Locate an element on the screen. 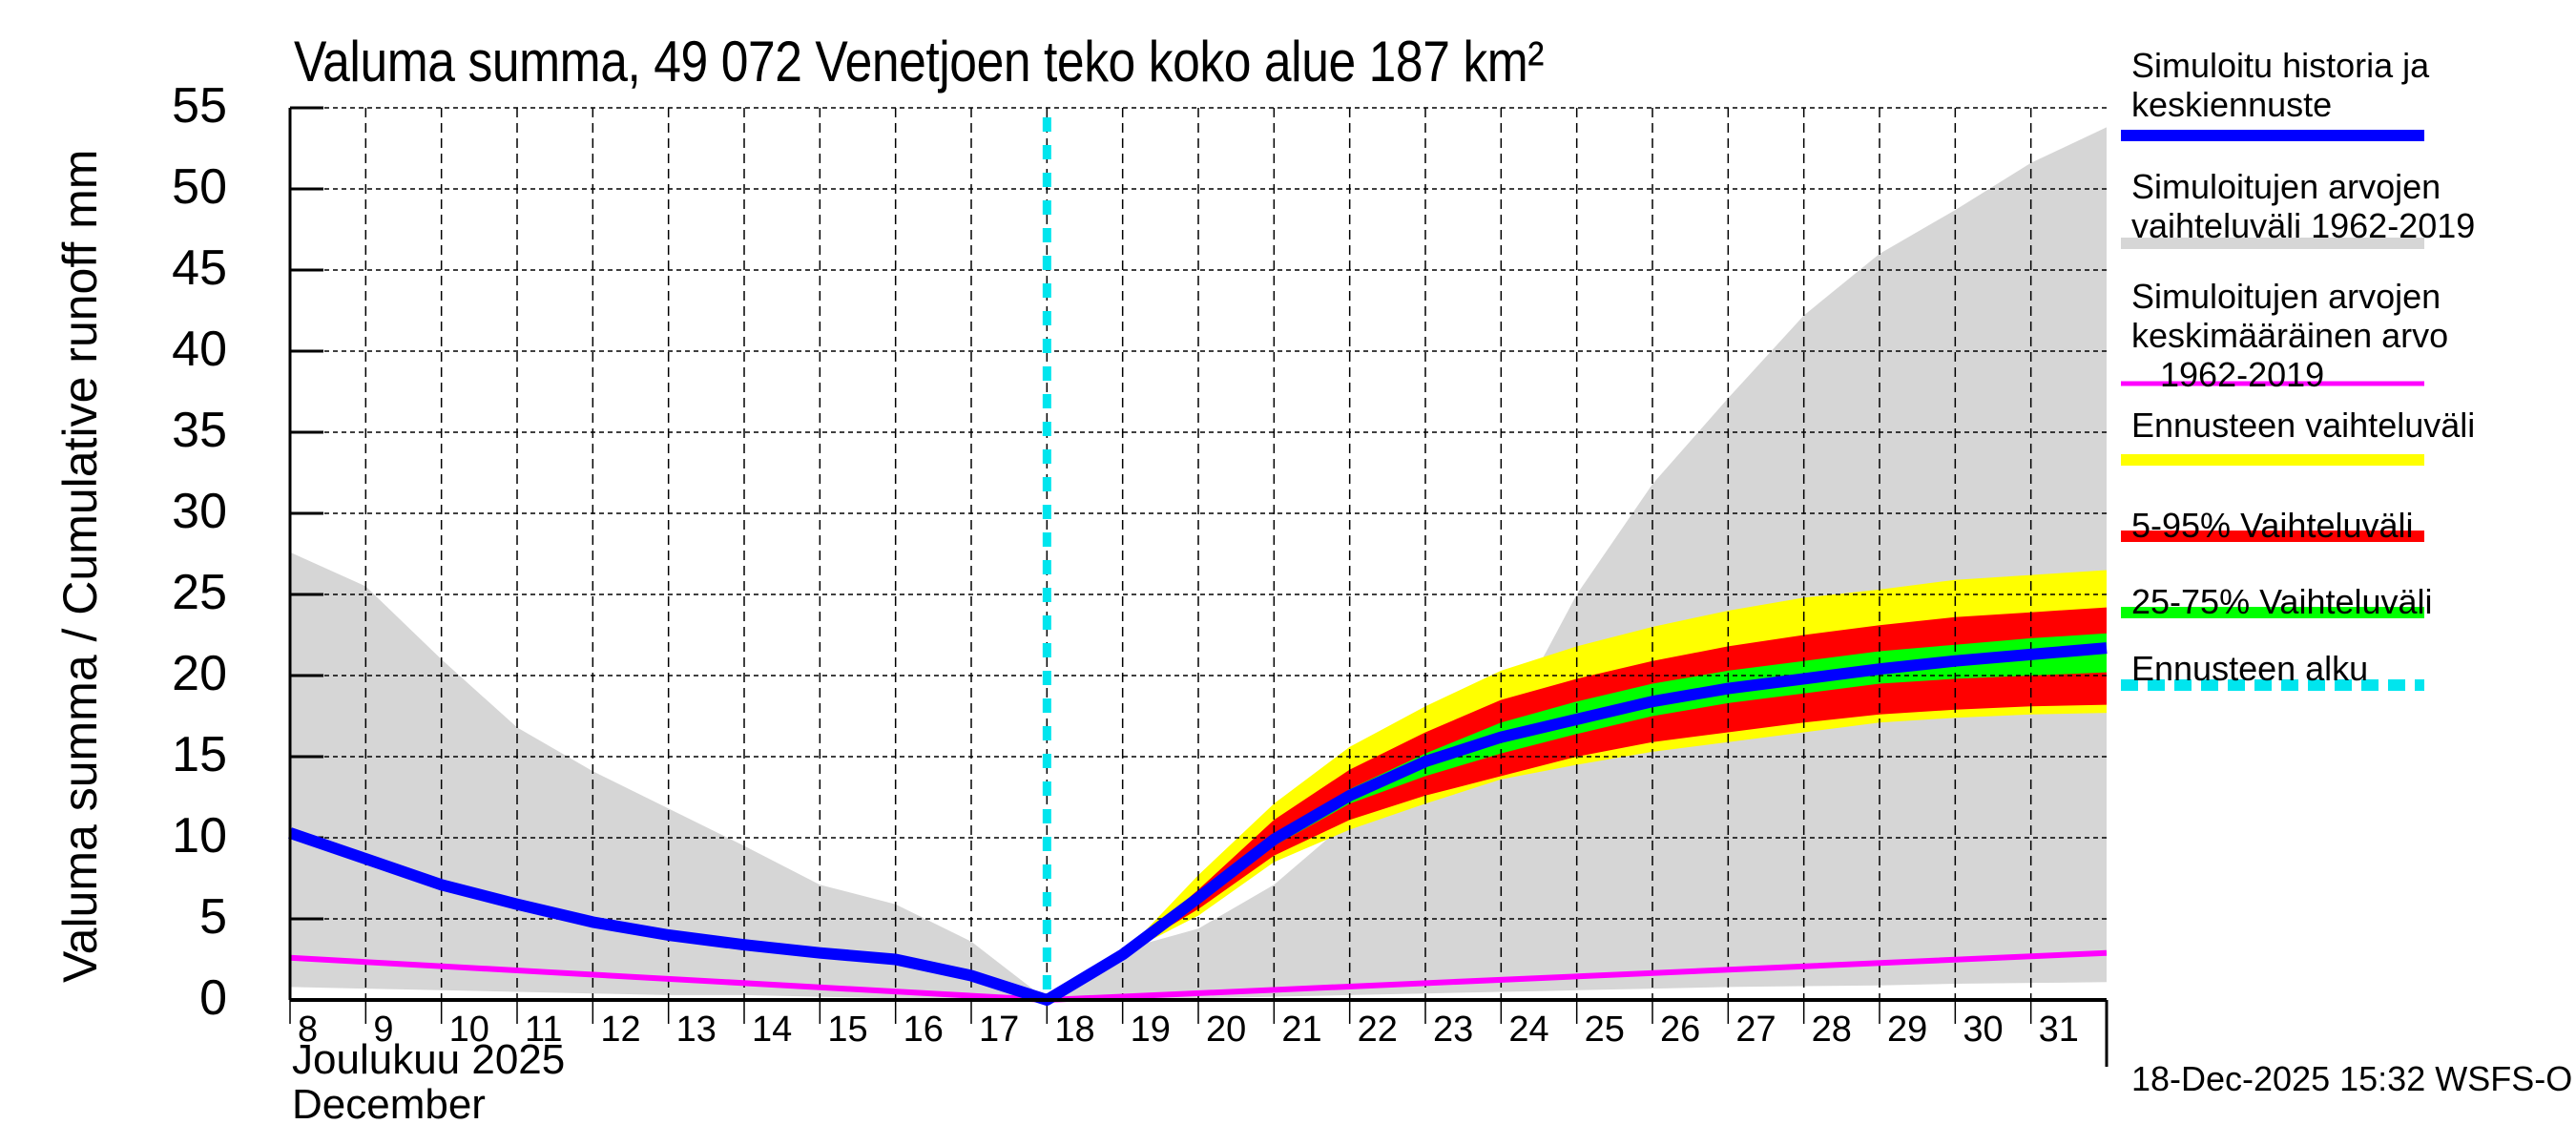 Image resolution: width=2576 pixels, height=1145 pixels. x-tick-label: 13 is located at coordinates (696, 1030).